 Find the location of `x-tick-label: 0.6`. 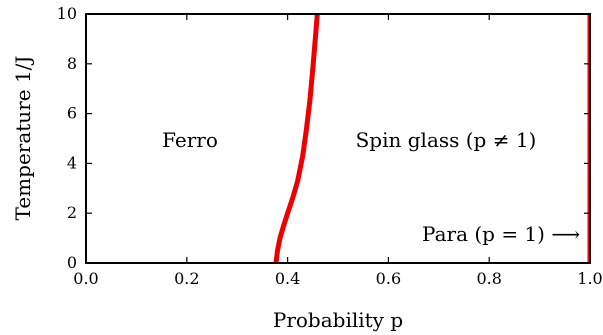

x-tick-label: 0.6 is located at coordinates (388, 278).